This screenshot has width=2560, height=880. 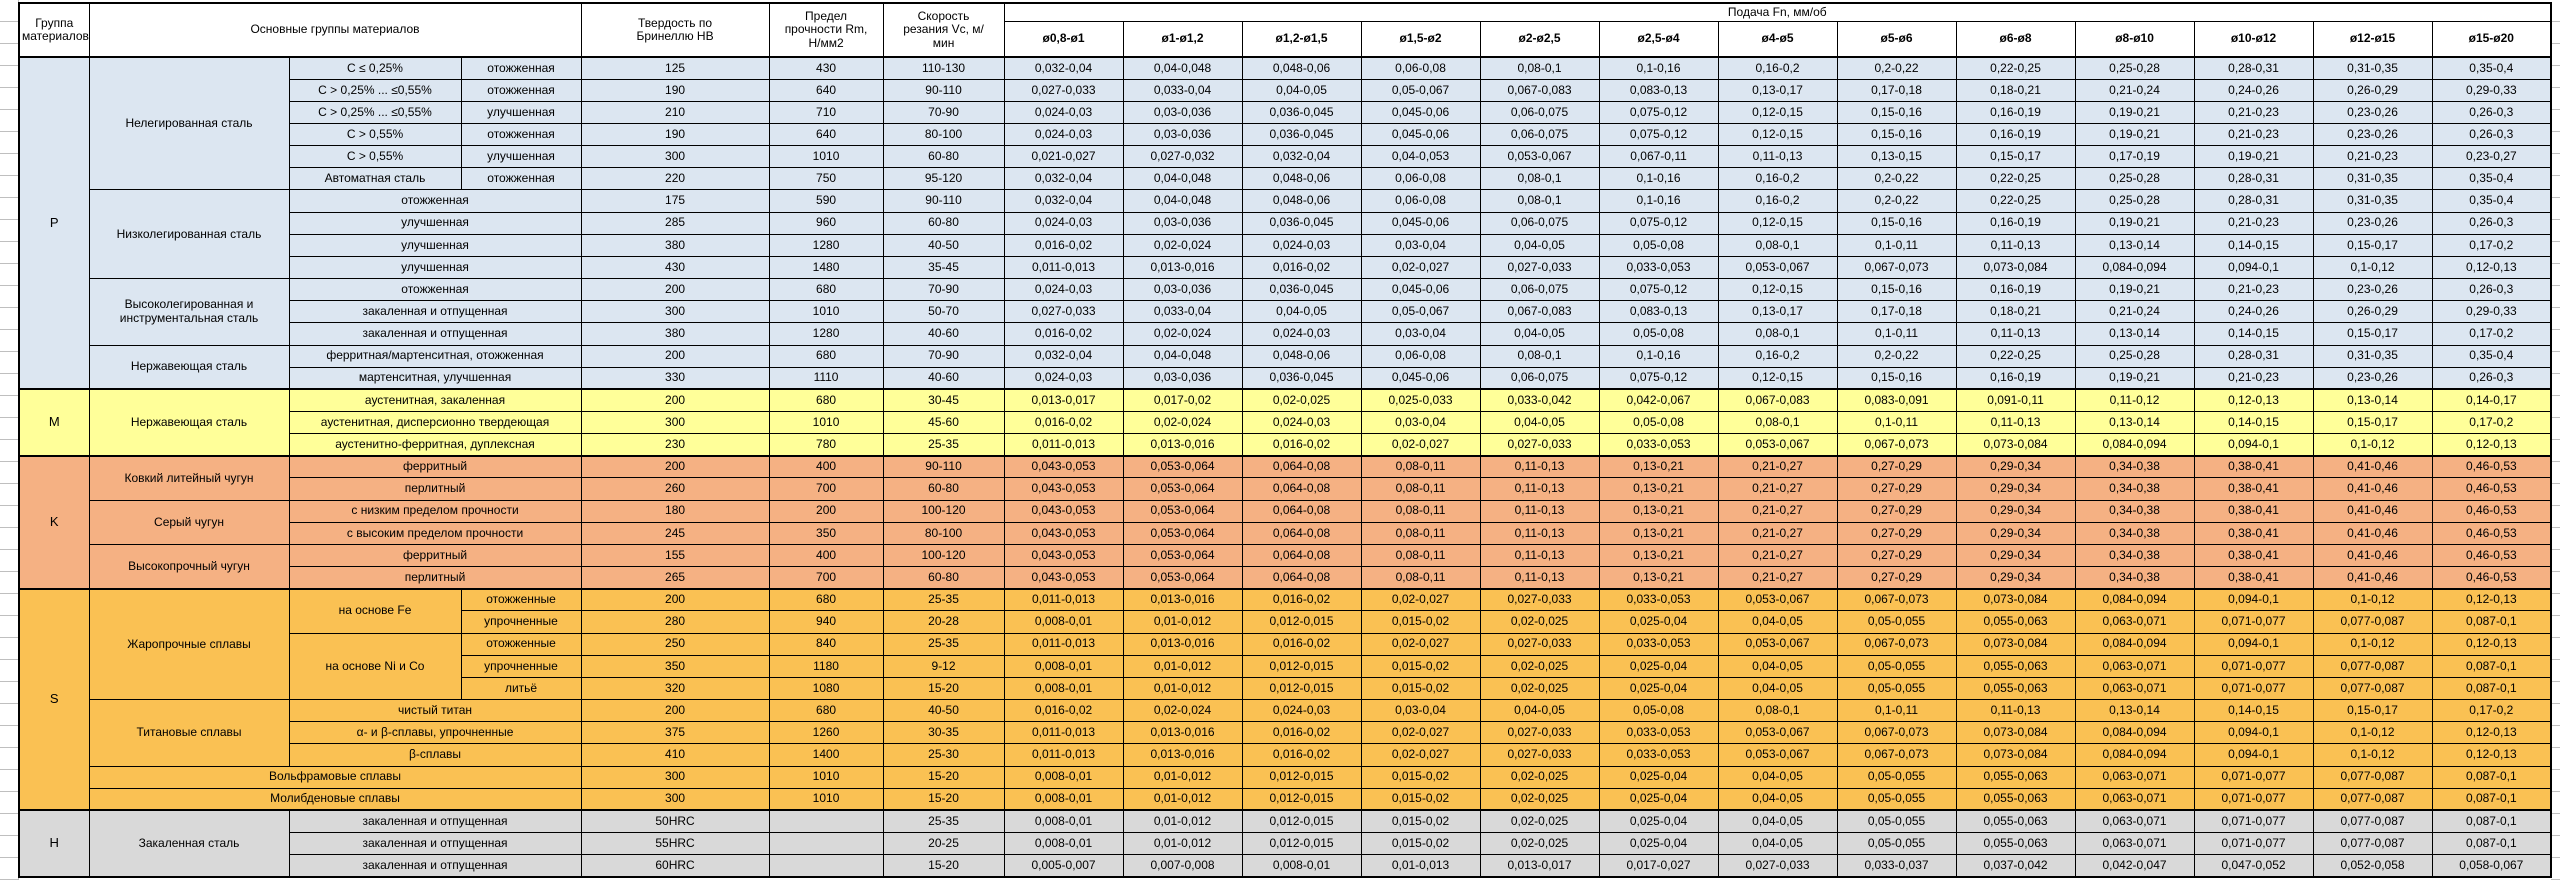 I want to click on material-cell: Вольфрамовые сплавы, so click(x=335, y=777).